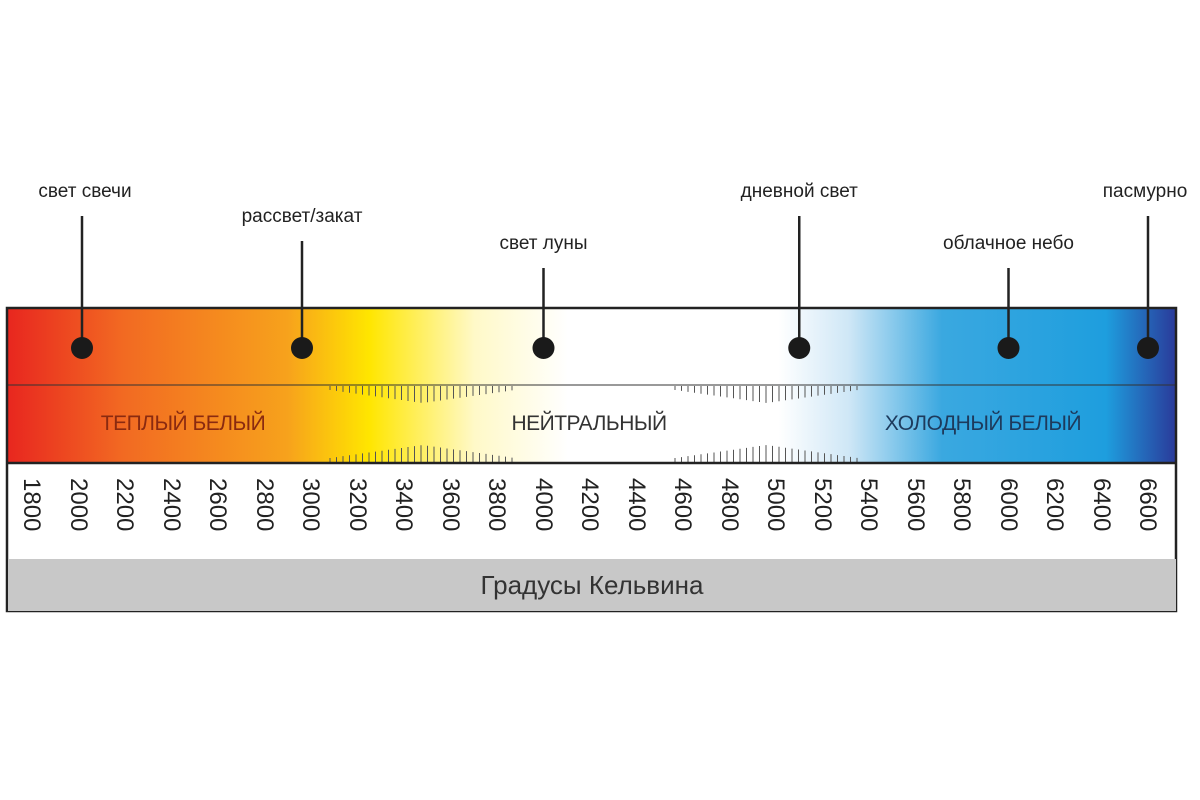 The image size is (1200, 800). I want to click on tick-label: 6000, so click(1008, 505).